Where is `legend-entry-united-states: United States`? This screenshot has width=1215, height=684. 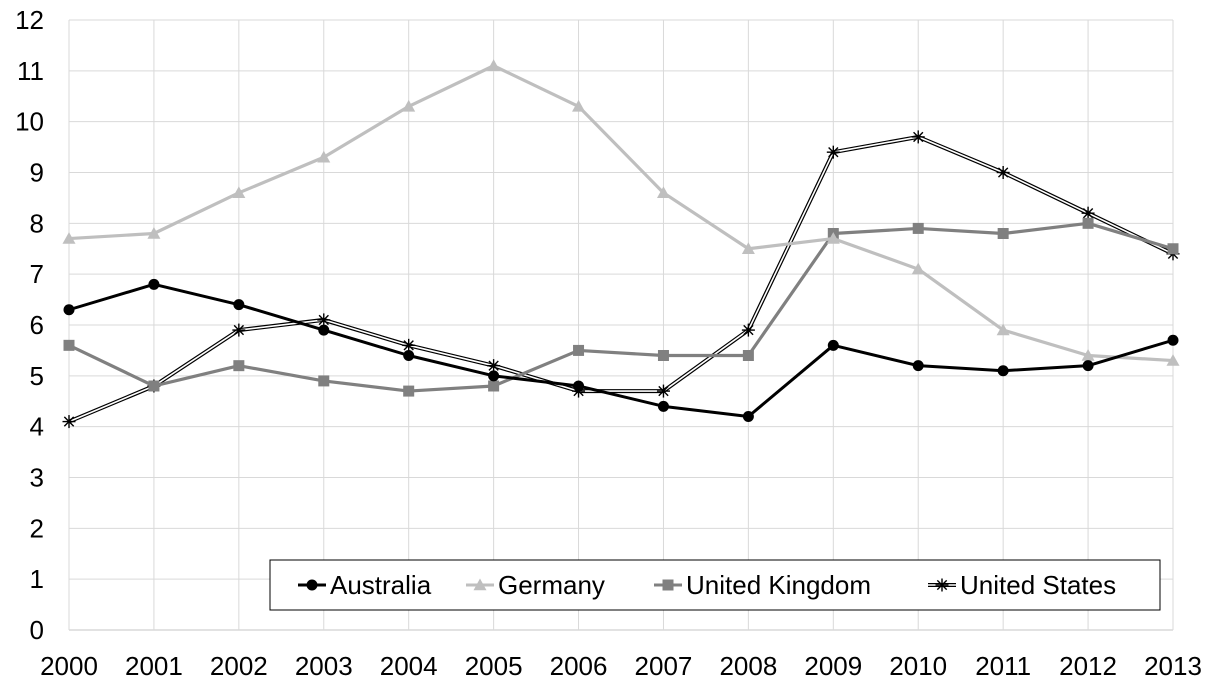 legend-entry-united-states: United States is located at coordinates (1022, 585).